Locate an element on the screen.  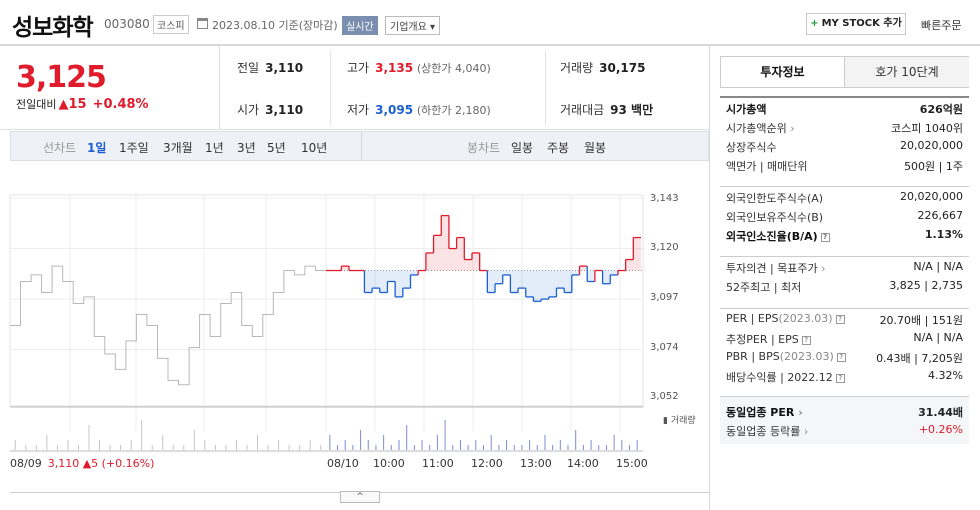
period-1y: 1년 is located at coordinates (214, 148).